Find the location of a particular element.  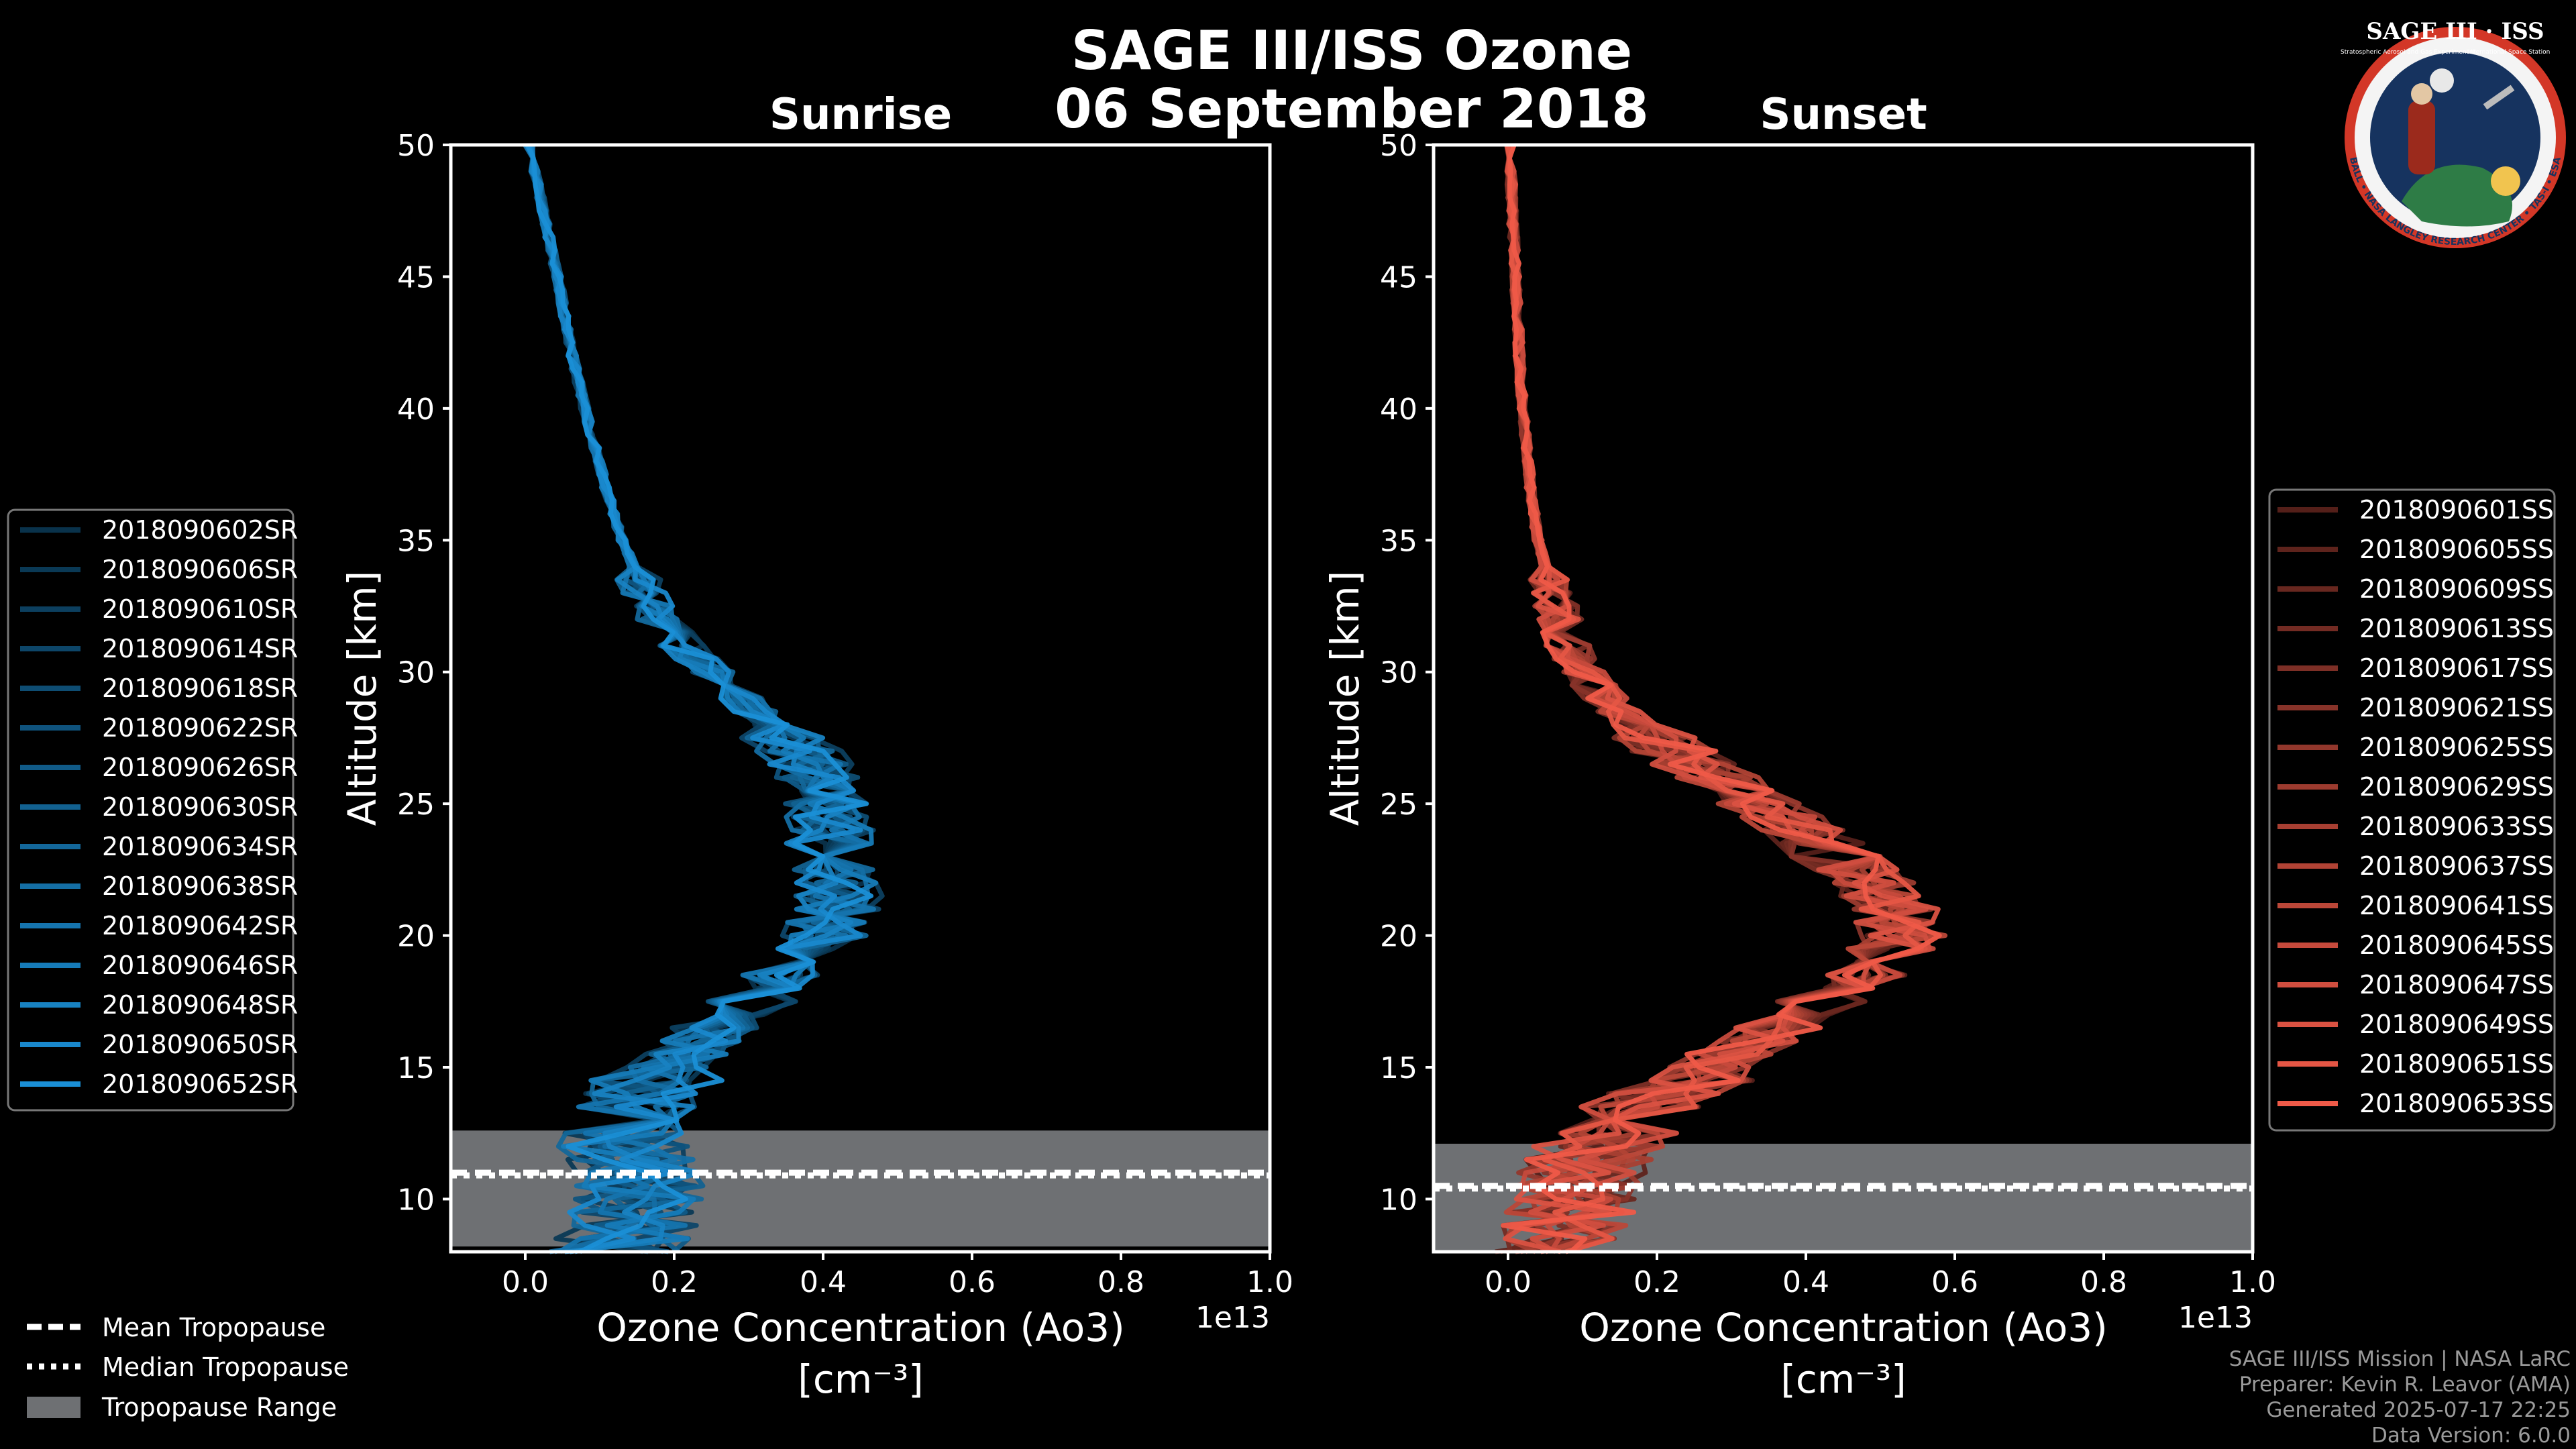

sunset-y-tick-label: 45 is located at coordinates (1398, 277).